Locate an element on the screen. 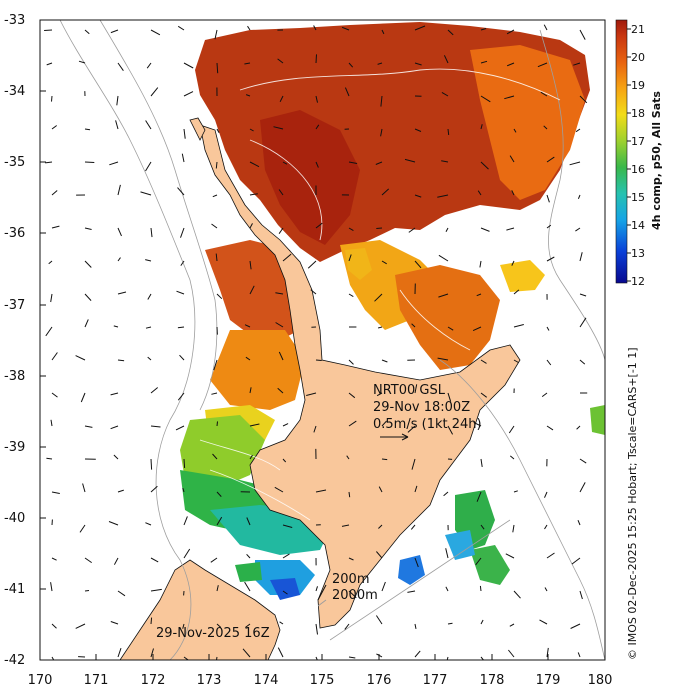 This screenshot has height=695, width=677. y-tick-label: -41 is located at coordinates (14, 589).